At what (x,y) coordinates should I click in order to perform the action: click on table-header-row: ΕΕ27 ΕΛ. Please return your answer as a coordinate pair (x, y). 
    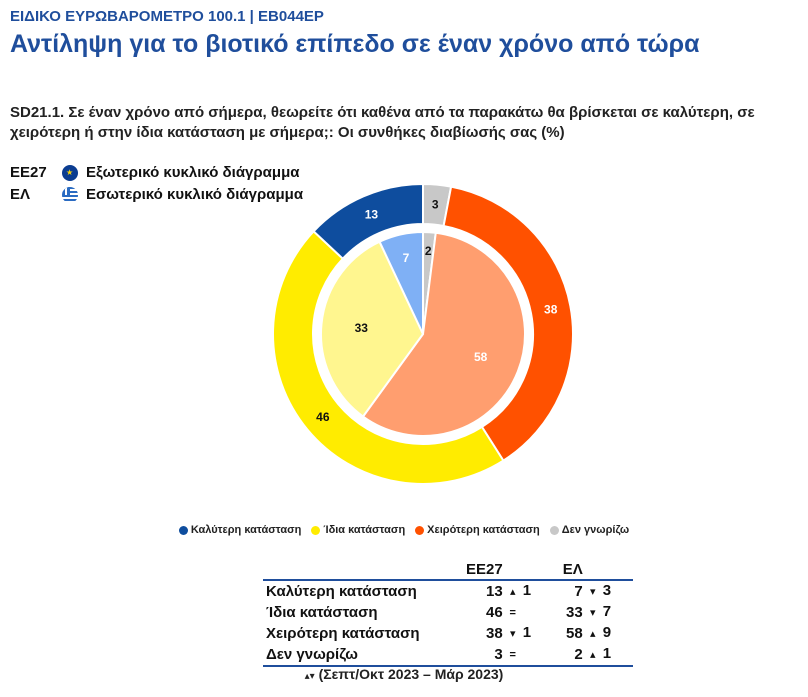
    Looking at the image, I should click on (448, 570).